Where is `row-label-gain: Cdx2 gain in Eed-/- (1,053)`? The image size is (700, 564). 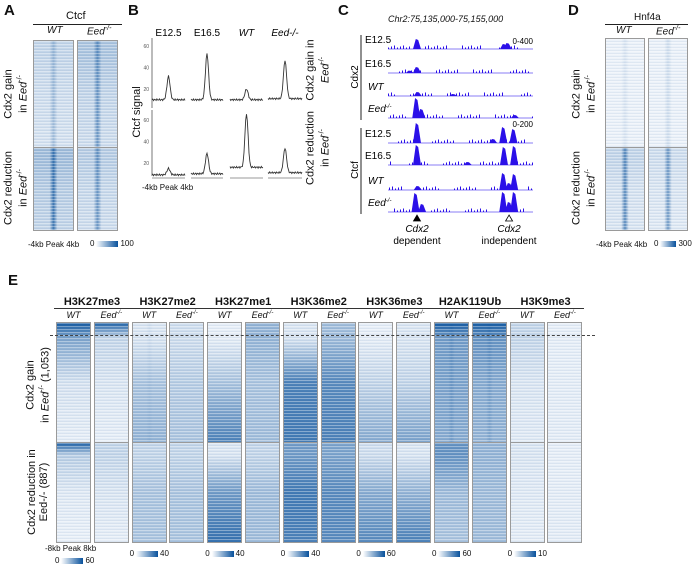 row-label-gain: Cdx2 gain in Eed-/- (1,053) is located at coordinates (38, 385).